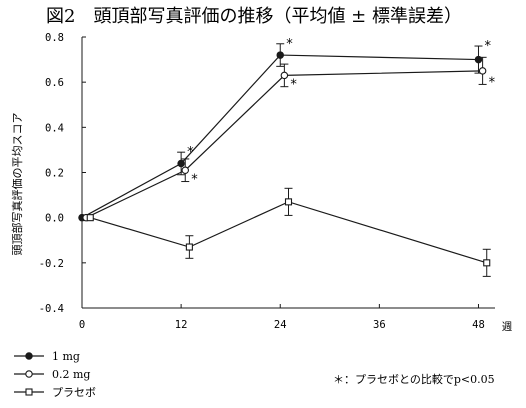  I want to click on x-tick-label: 36, so click(379, 325).